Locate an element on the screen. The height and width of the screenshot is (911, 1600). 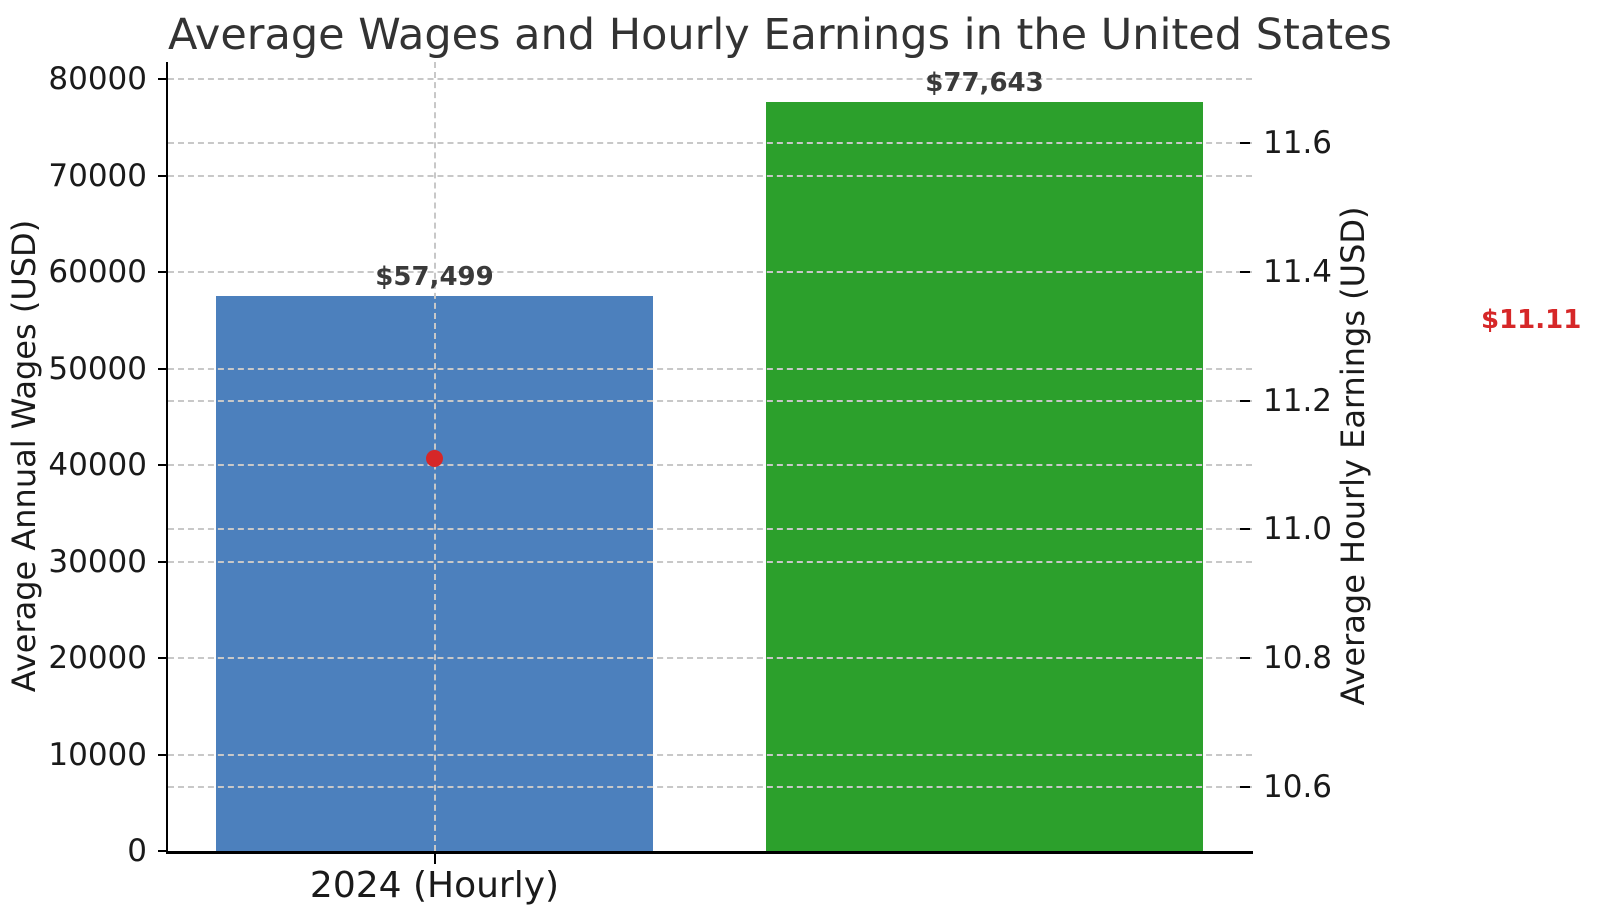
right-axis-tick-label: 11.4 is located at coordinates (1298, 272).